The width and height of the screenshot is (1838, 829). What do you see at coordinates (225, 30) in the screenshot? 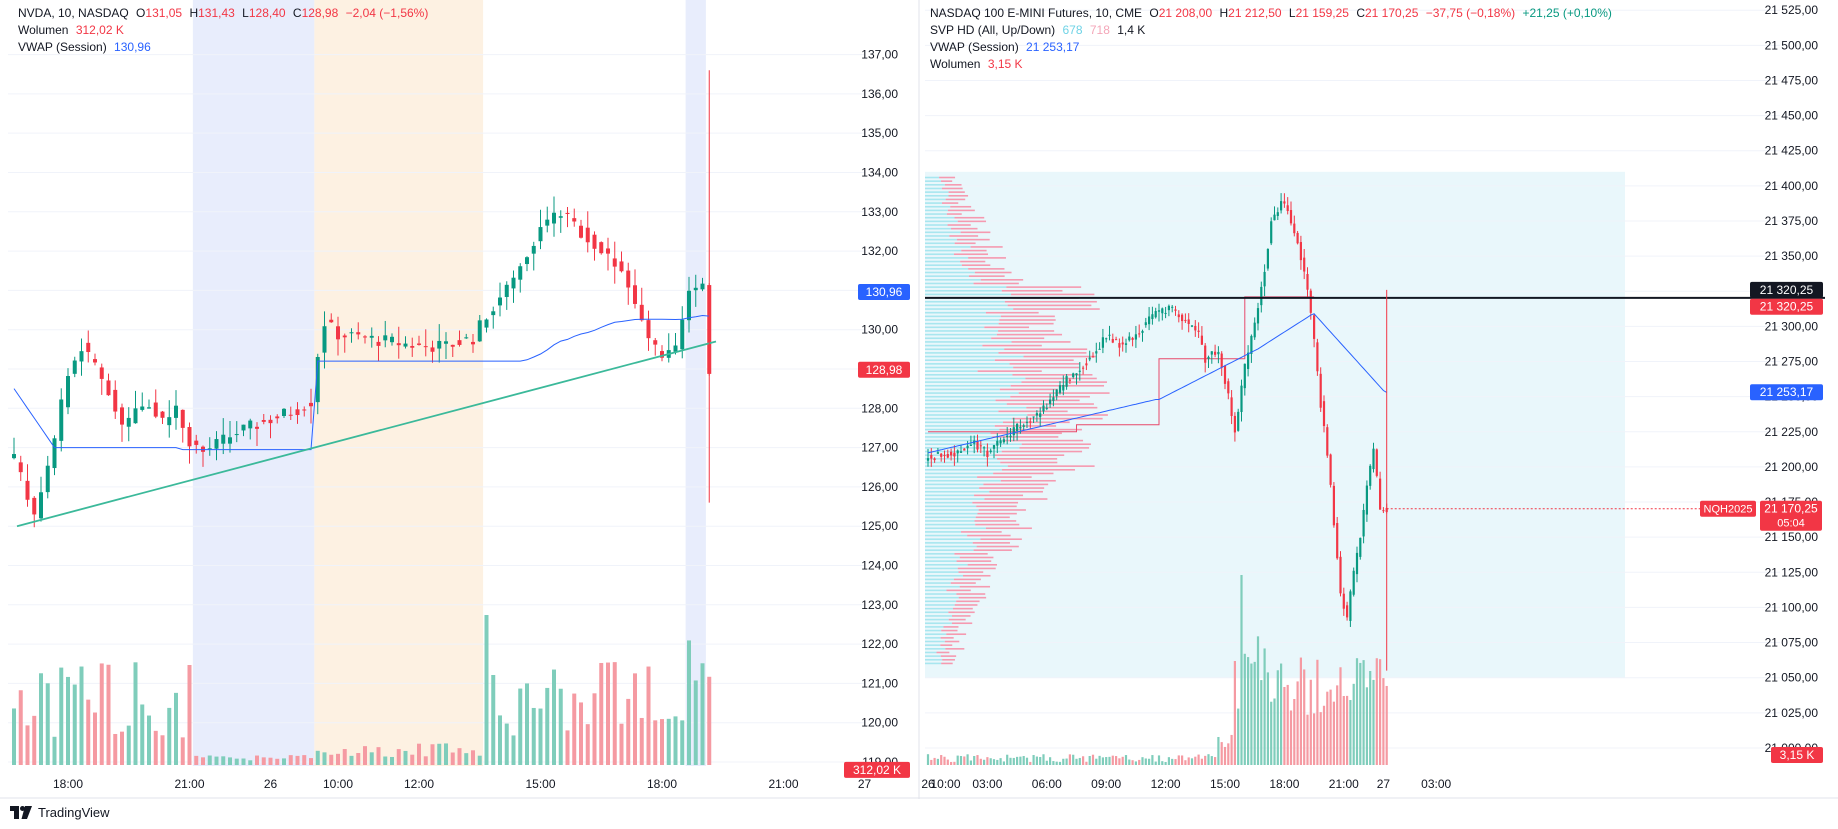
I see `left-legend-volume: Wolumen 312,02 K` at bounding box center [225, 30].